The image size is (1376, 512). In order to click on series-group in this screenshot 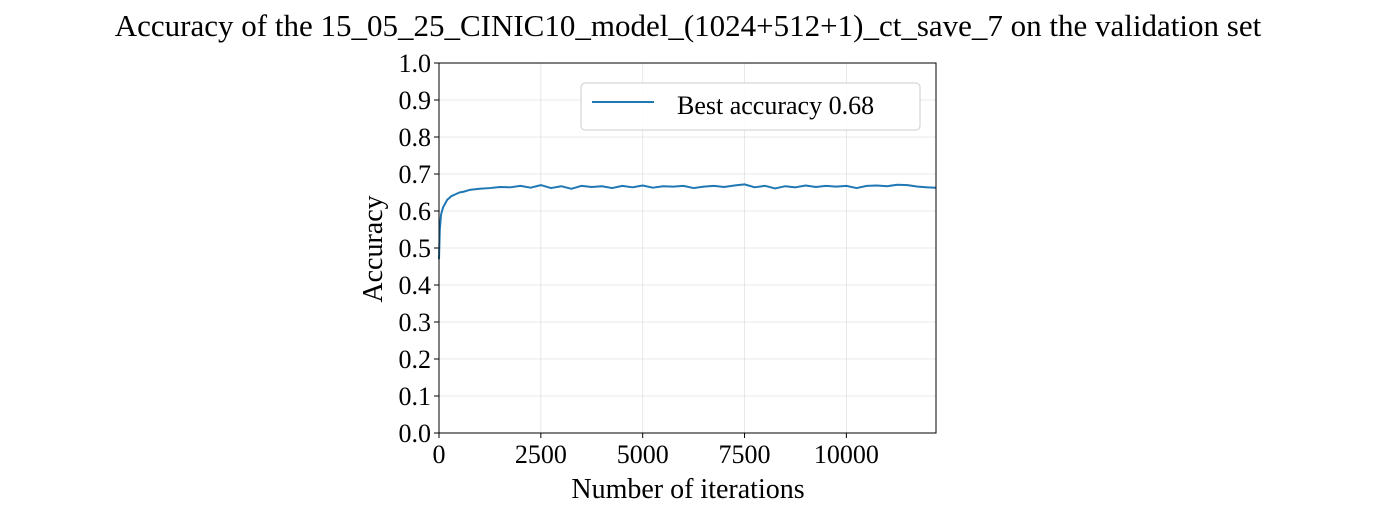, I will do `click(687, 221)`.